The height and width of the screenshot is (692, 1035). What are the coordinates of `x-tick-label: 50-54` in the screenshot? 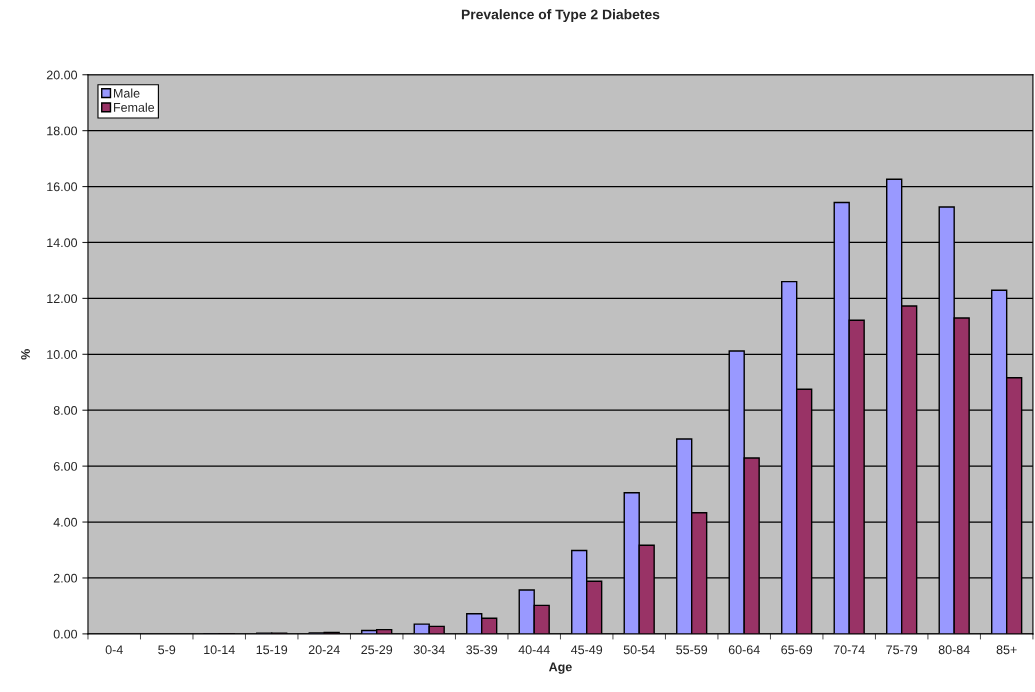 It's located at (639, 650).